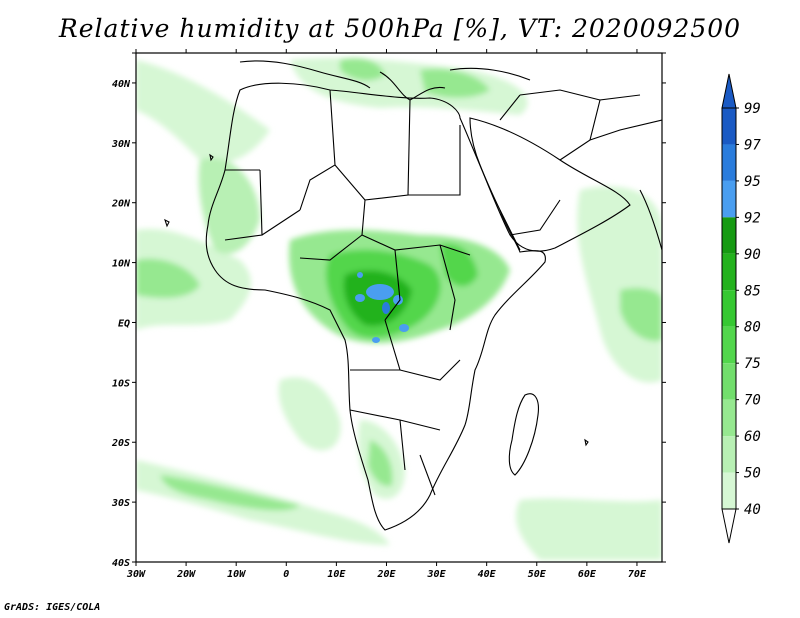 This screenshot has height=618, width=800. What do you see at coordinates (752, 218) in the screenshot?
I see `colorbar-label: 92` at bounding box center [752, 218].